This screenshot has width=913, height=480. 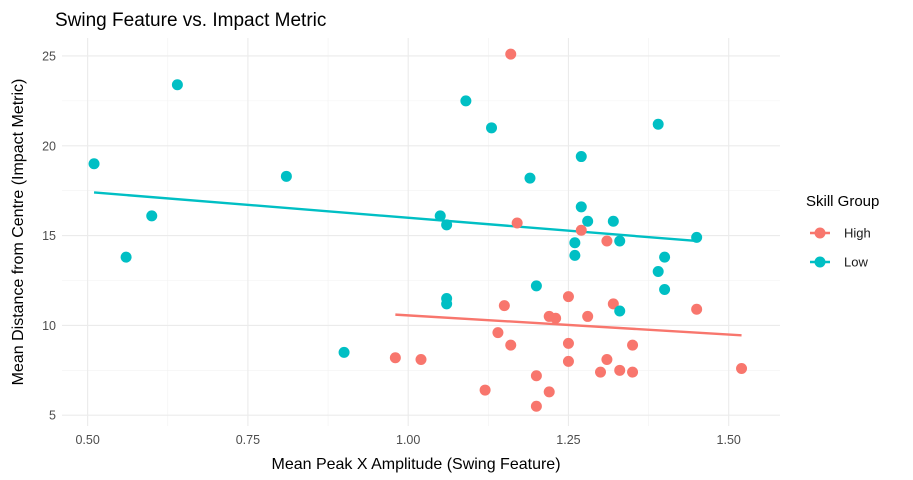 I want to click on y-tick-label: 25, so click(x=49, y=56).